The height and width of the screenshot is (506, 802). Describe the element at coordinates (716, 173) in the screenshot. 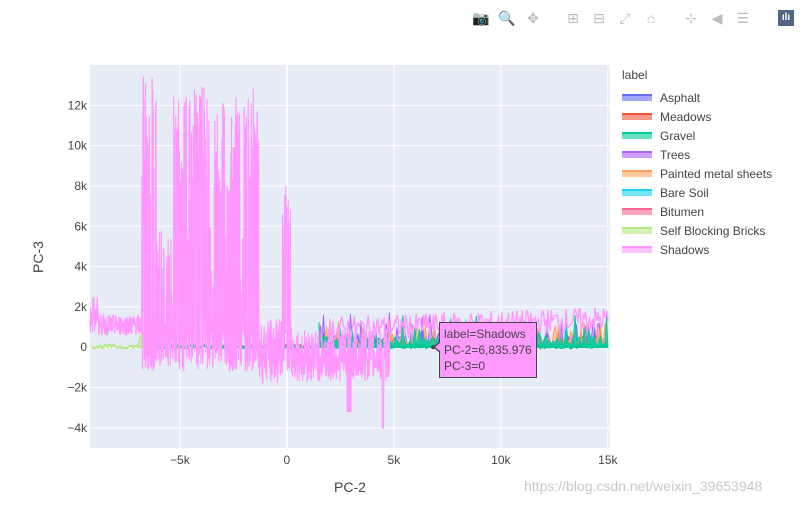

I see `legend-label: Painted metal sheets` at that location.